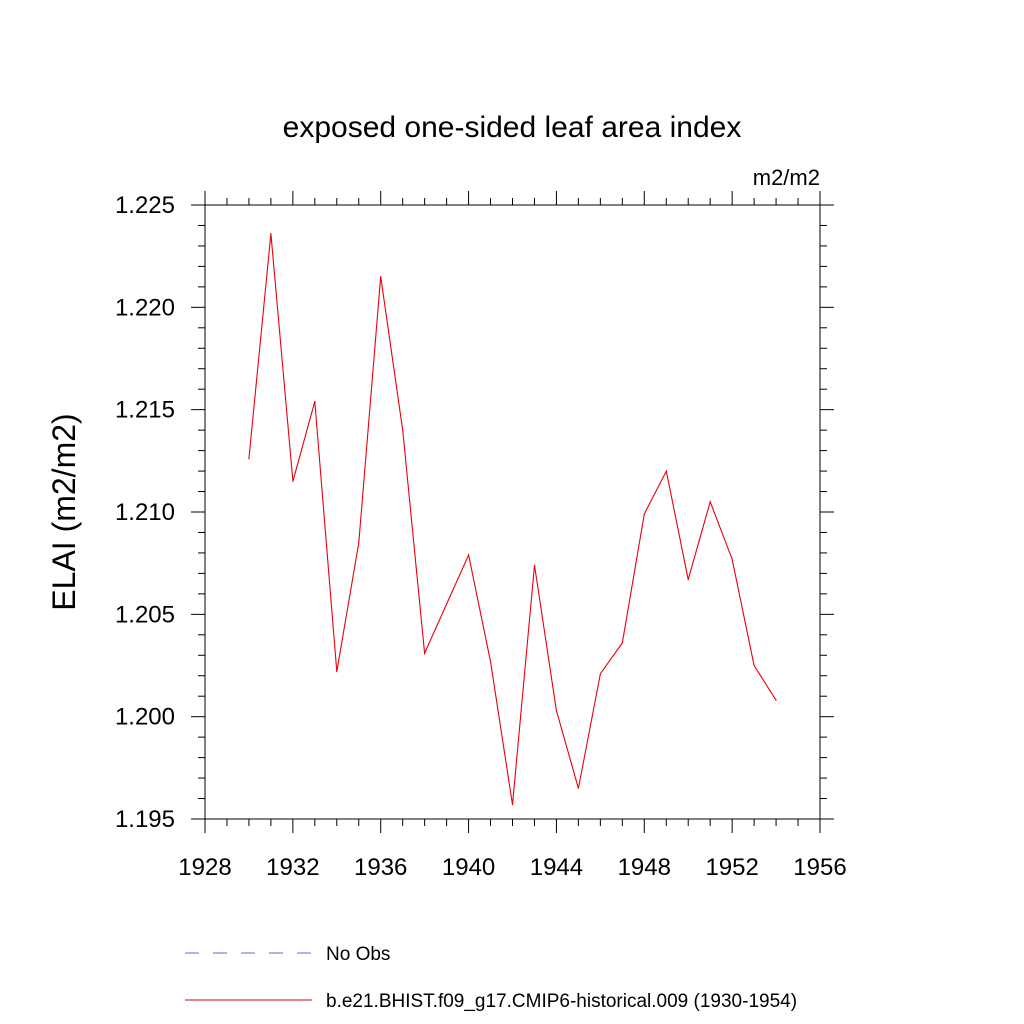 The image size is (1024, 1024). I want to click on y-axis-label: ELAI (m2/m2), so click(64, 511).